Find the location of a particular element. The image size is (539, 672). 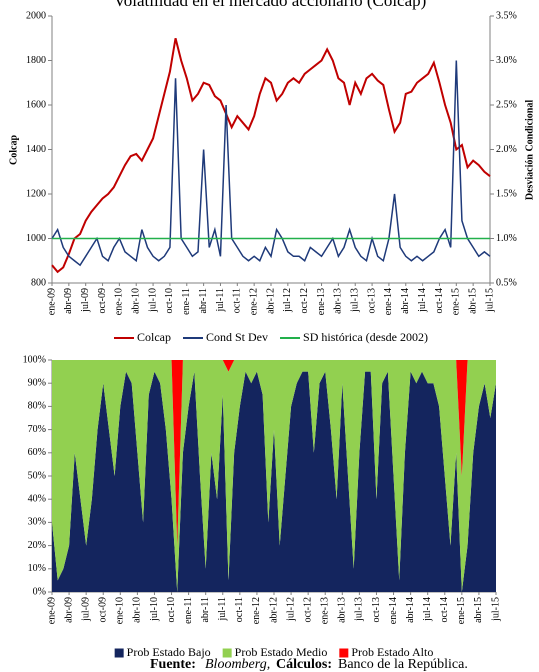

legend-label: SD histórica (desde 2002) is located at coordinates (365, 337).